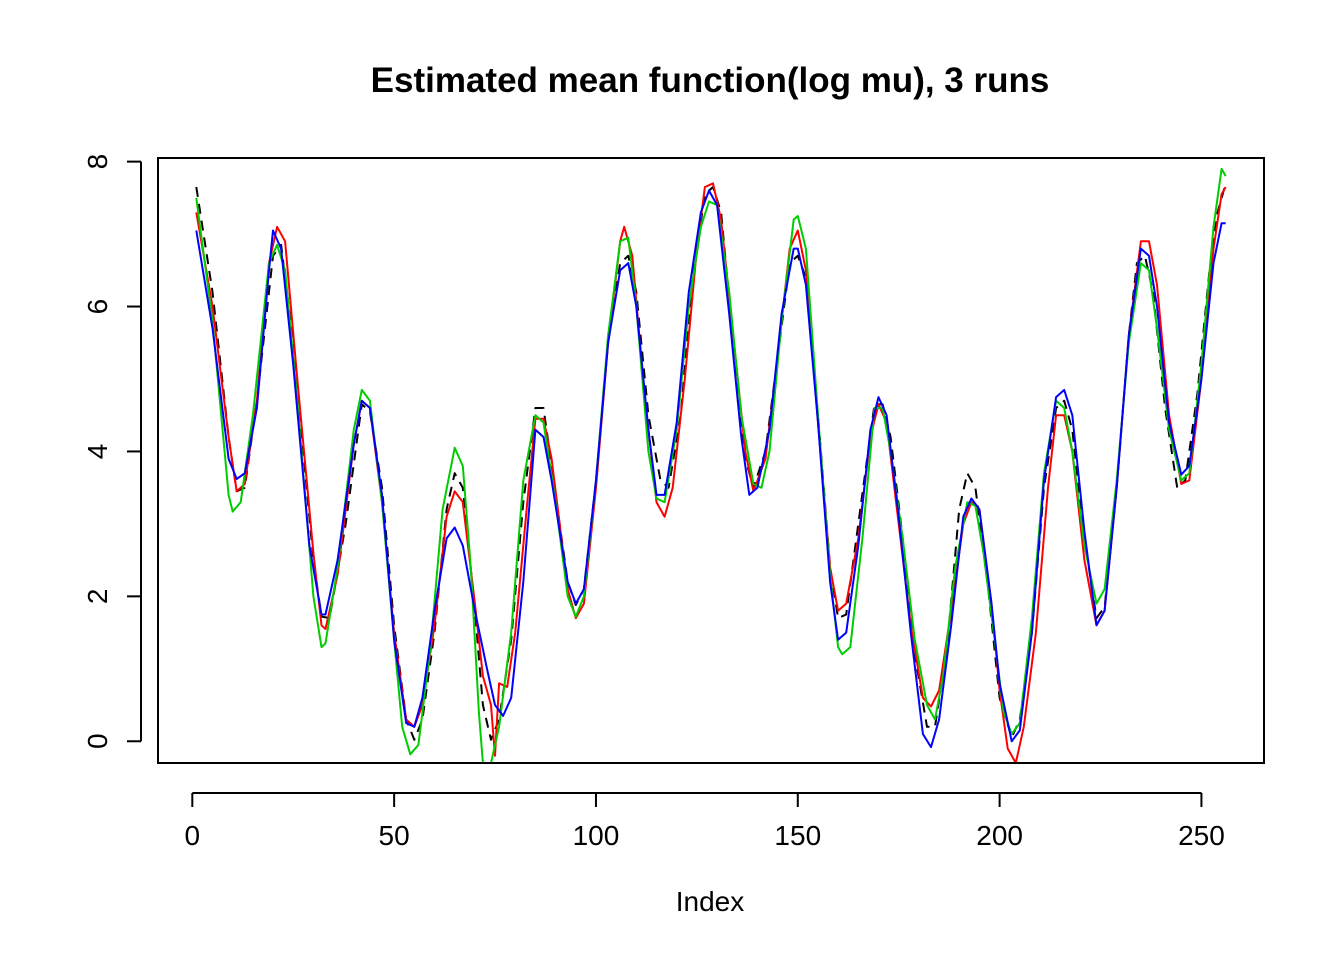 The width and height of the screenshot is (1344, 960). Describe the element at coordinates (97, 162) in the screenshot. I see `y-tick-label: 8` at that location.